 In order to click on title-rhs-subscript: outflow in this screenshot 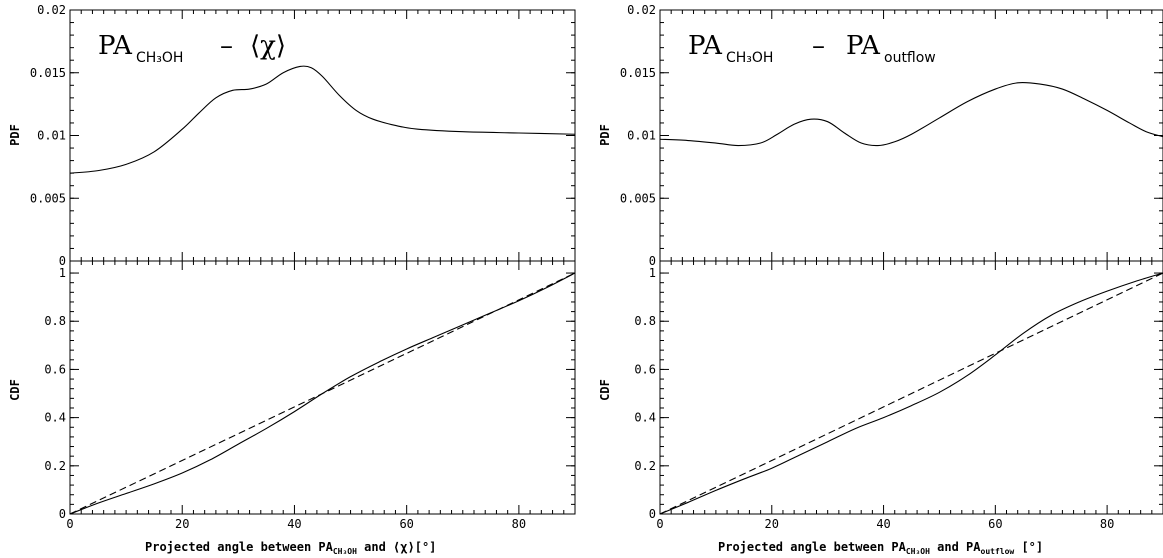, I will do `click(910, 58)`.